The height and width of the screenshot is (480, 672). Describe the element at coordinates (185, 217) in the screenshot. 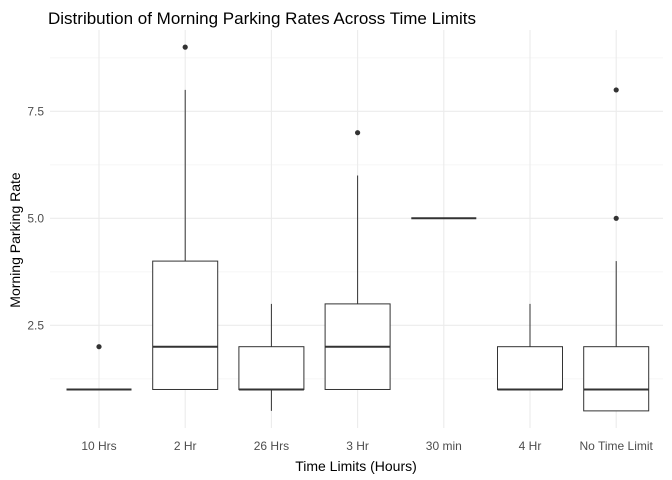

I see `boxplot-2-hr` at that location.